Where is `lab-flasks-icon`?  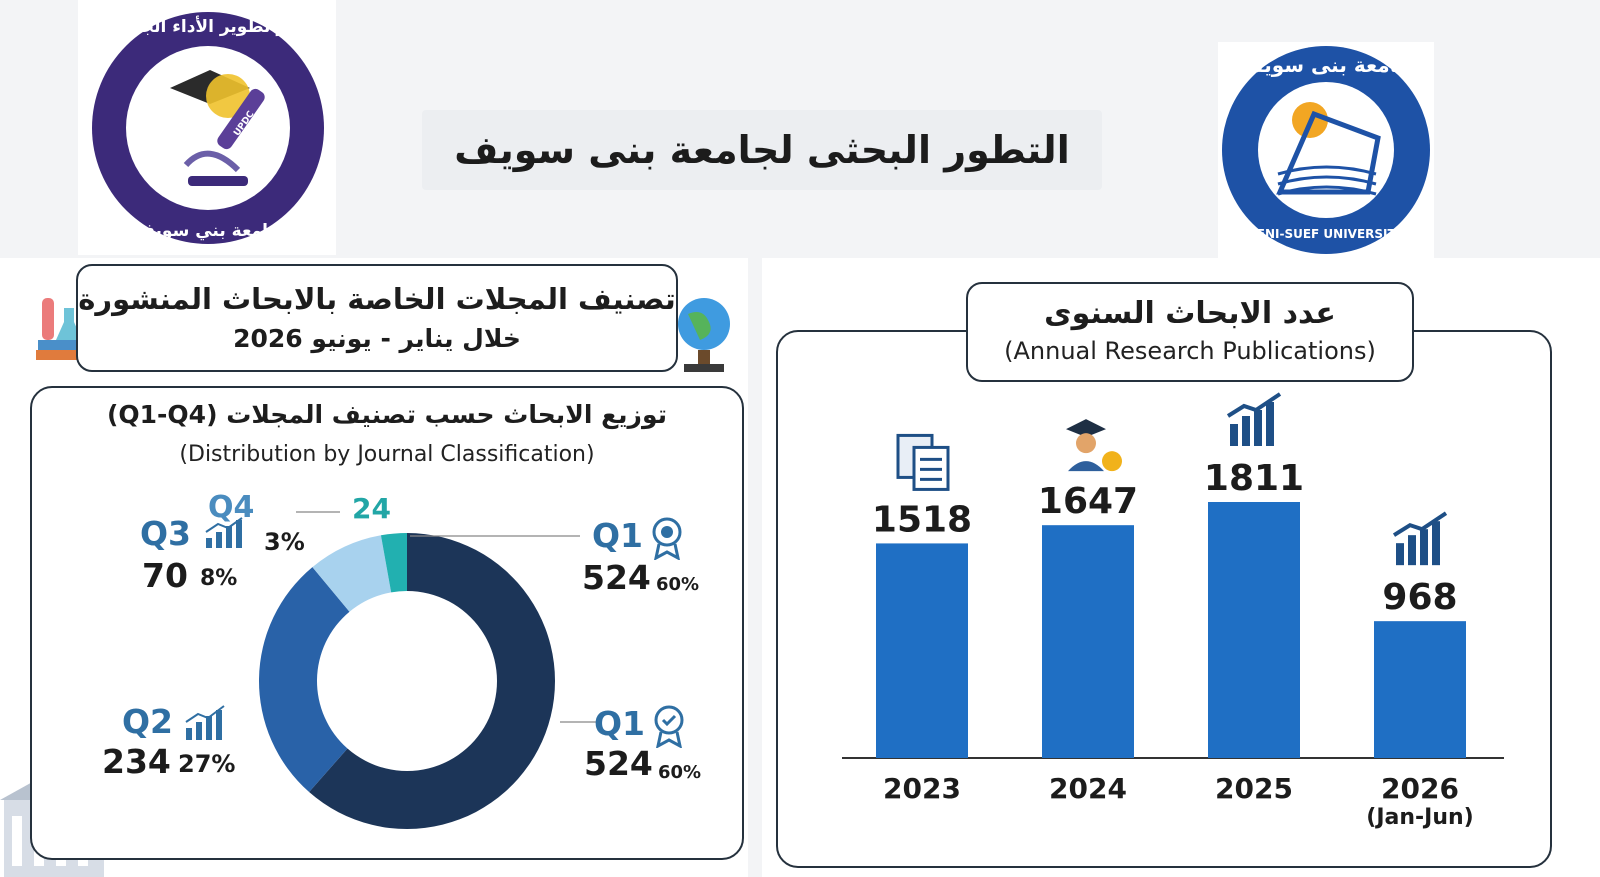 lab-flasks-icon is located at coordinates (66, 329).